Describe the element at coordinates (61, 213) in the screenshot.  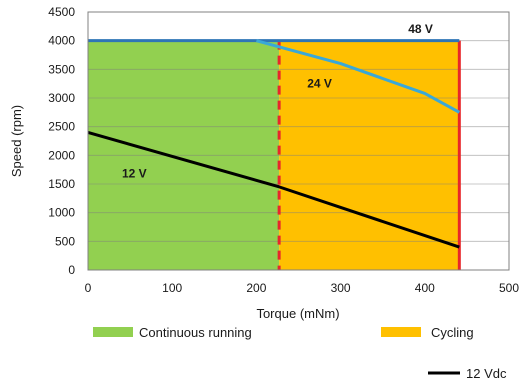
I see `y-tick-1000: 1000` at that location.